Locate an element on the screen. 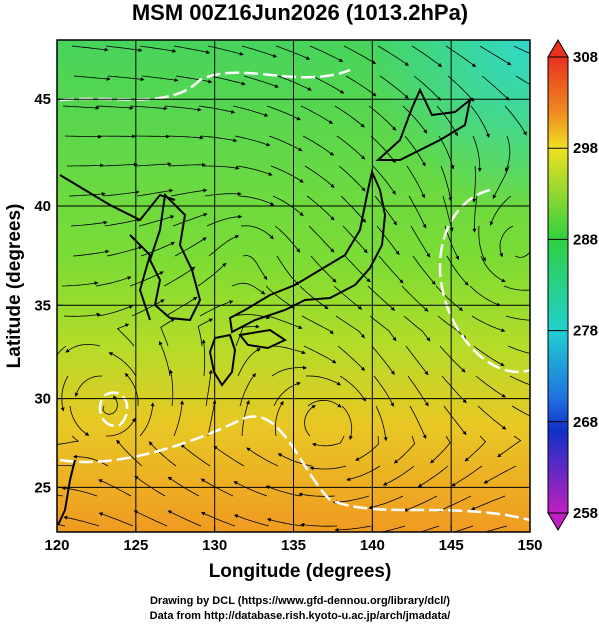  x-tick-label: 120 is located at coordinates (56, 545).